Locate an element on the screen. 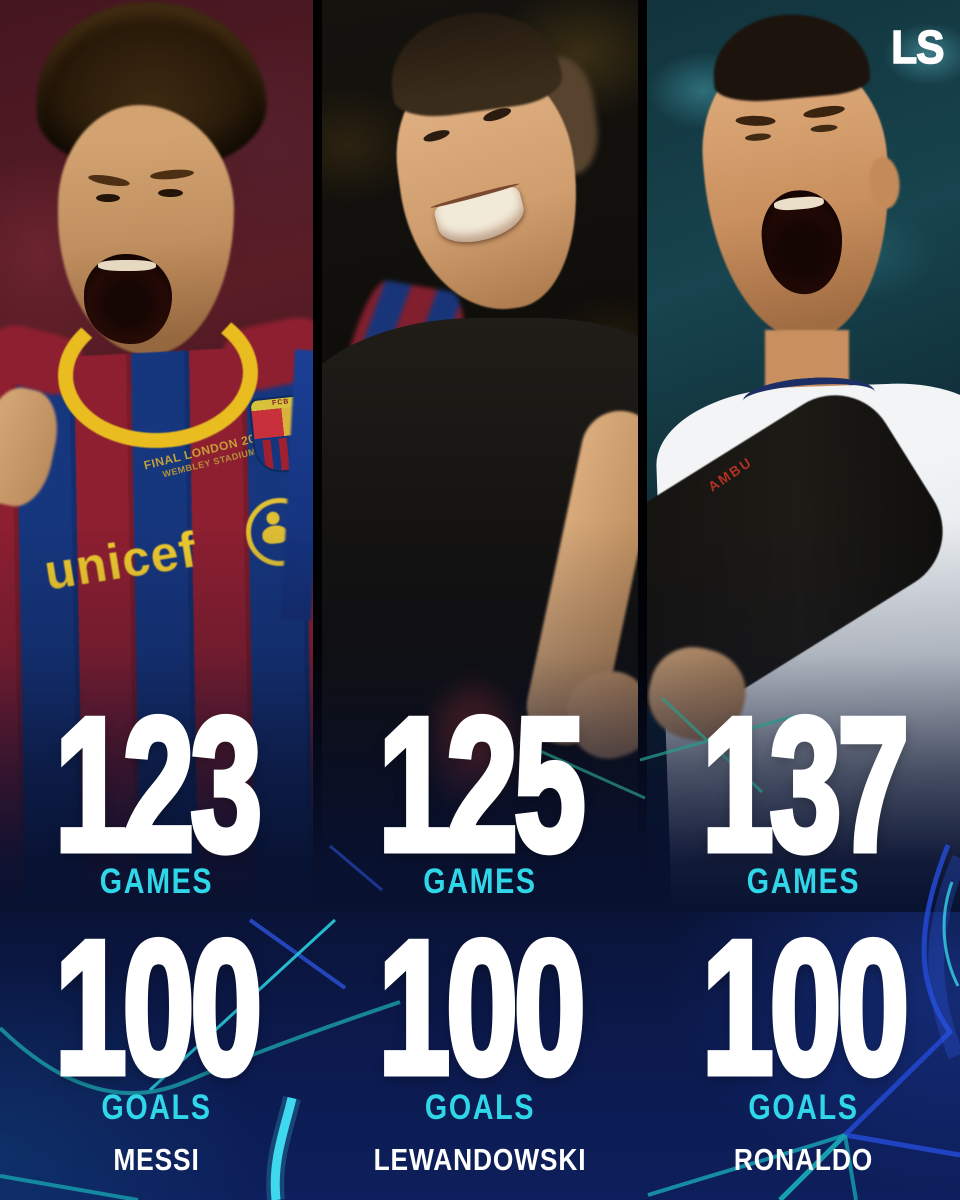 The image size is (960, 1200). games-count: 123 is located at coordinates (158, 785).